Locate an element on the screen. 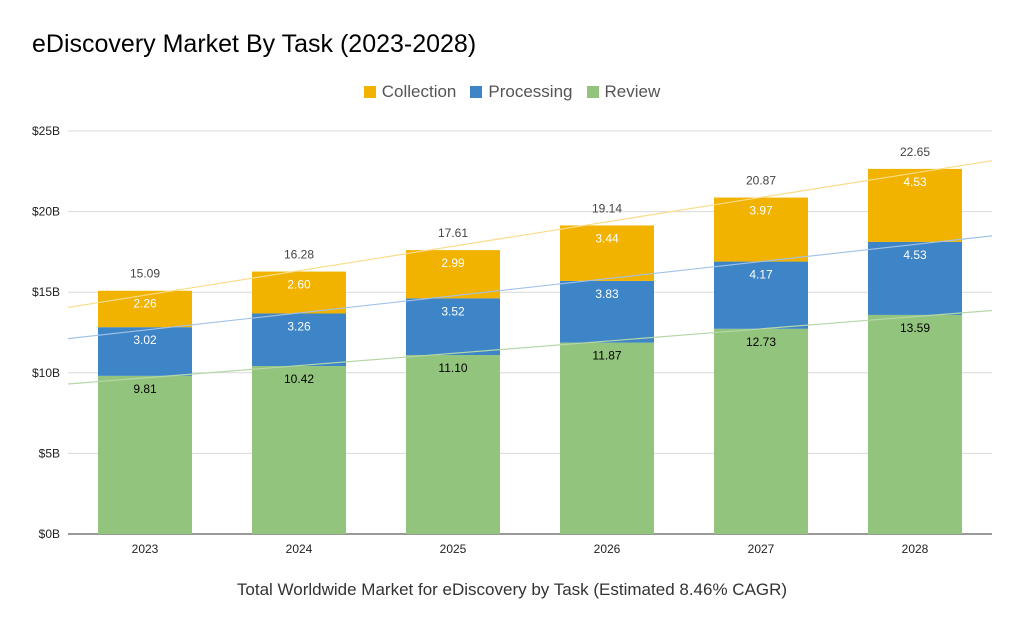  data-label-collection: 4.53 is located at coordinates (915, 182).